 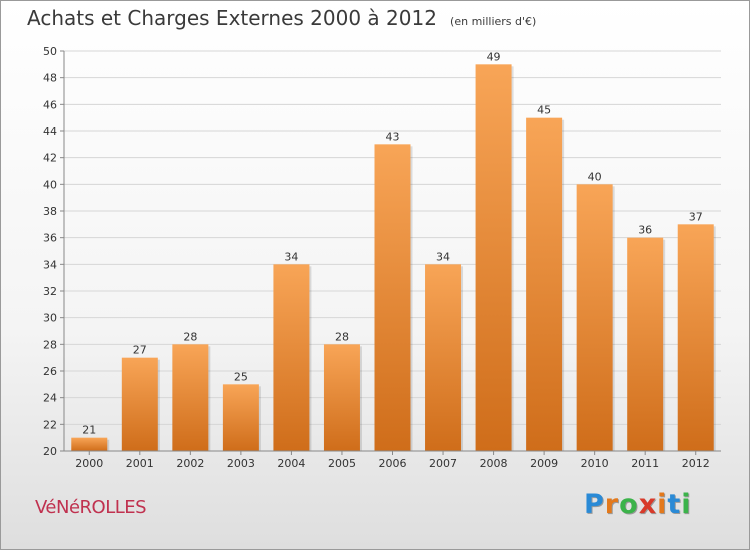 I want to click on y-tick-label: 20, so click(x=50, y=451).